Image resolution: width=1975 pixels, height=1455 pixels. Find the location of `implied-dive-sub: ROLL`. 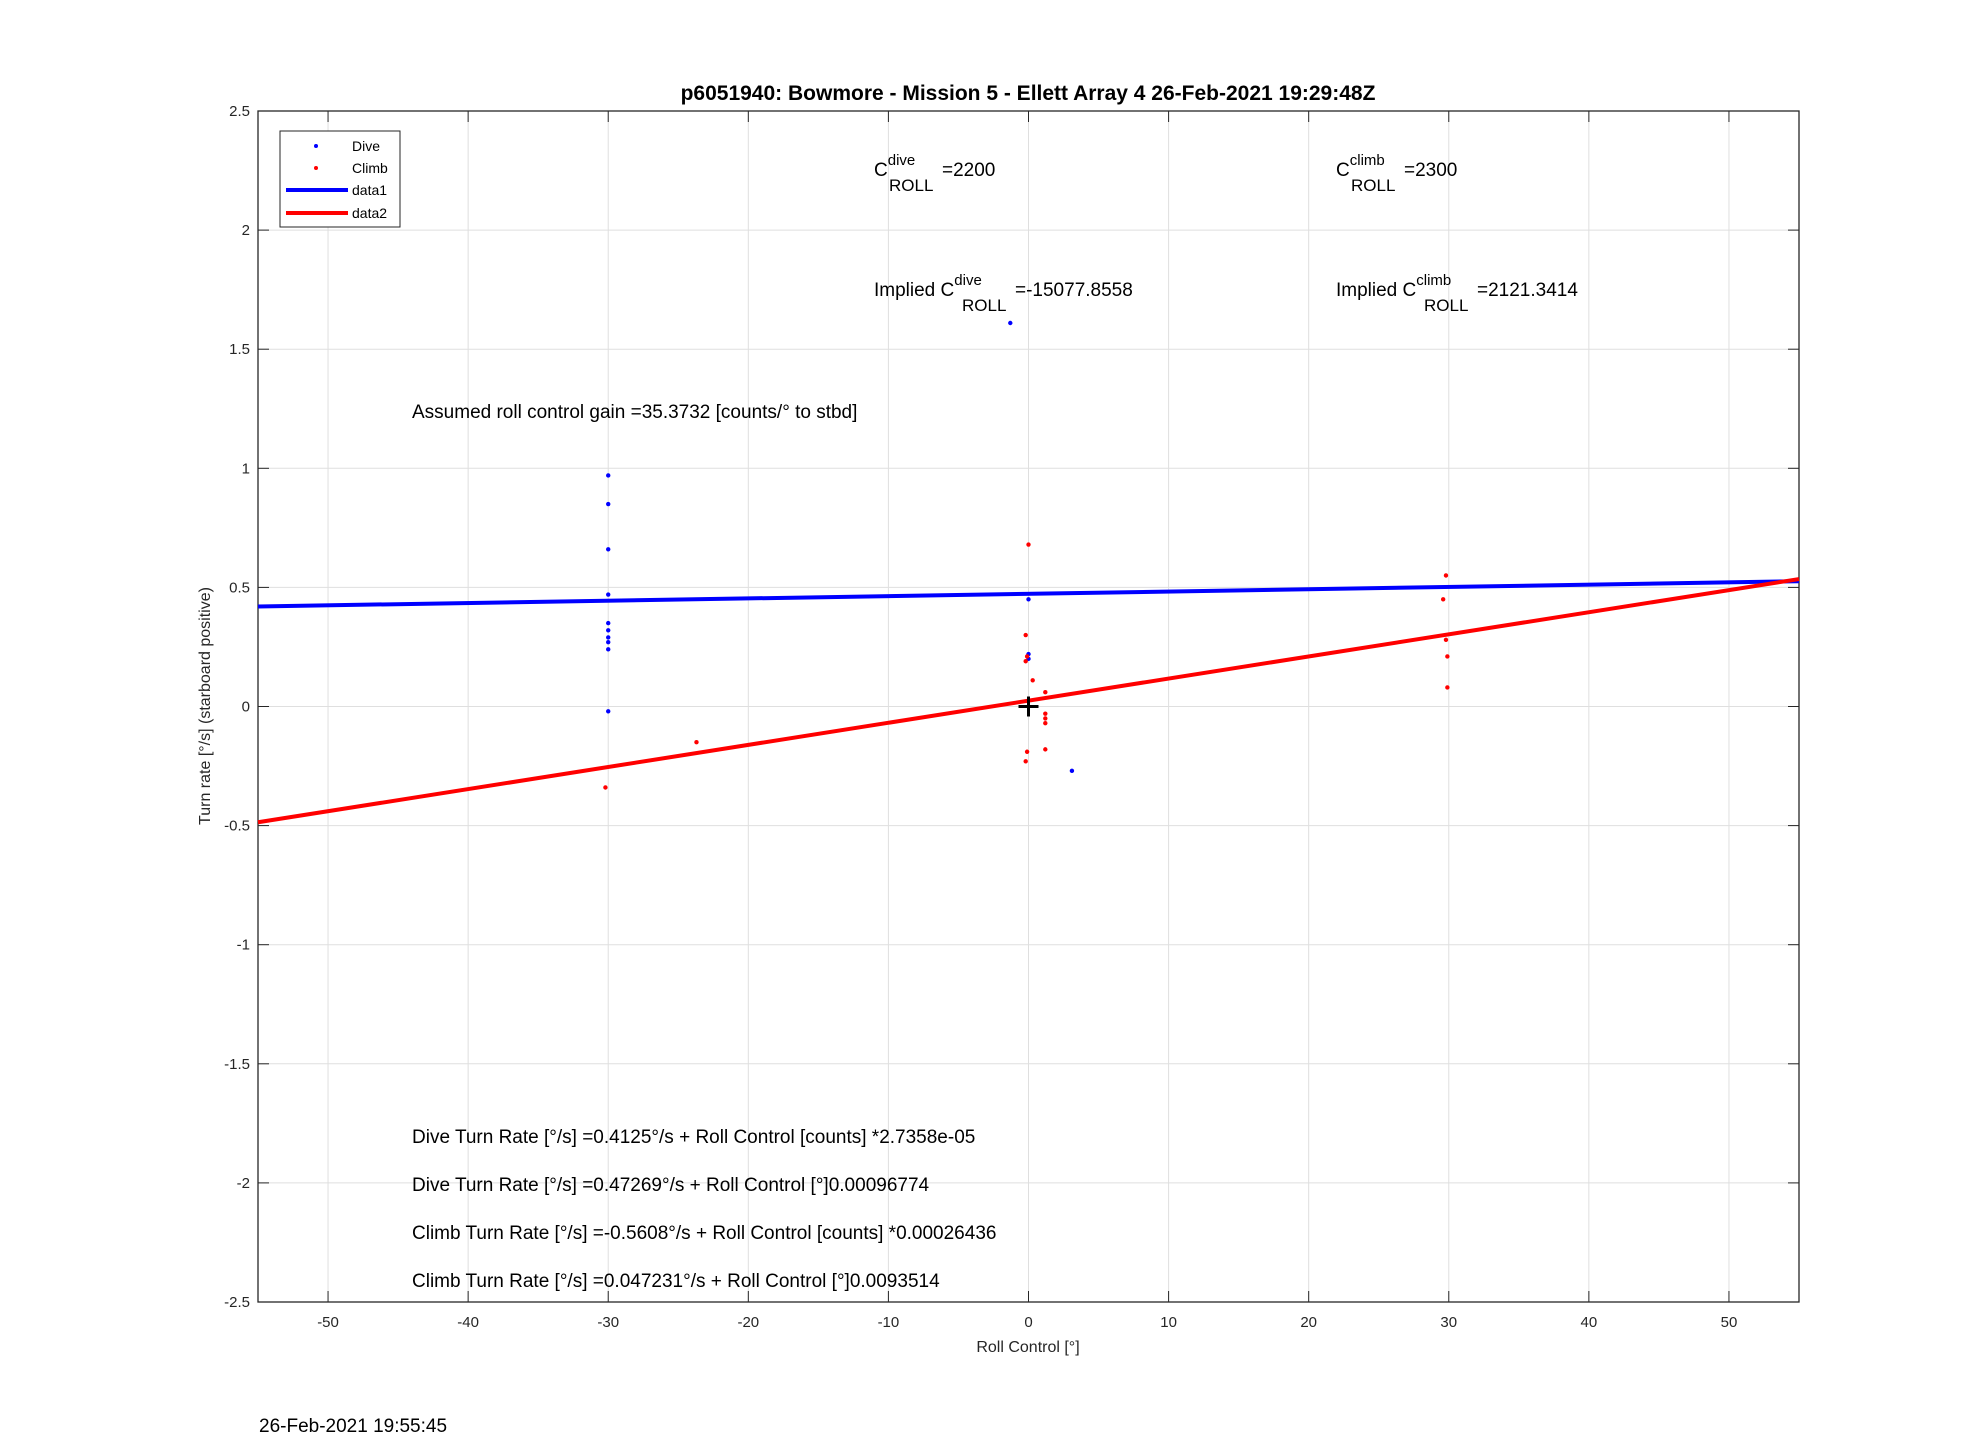

implied-dive-sub: ROLL is located at coordinates (984, 305).